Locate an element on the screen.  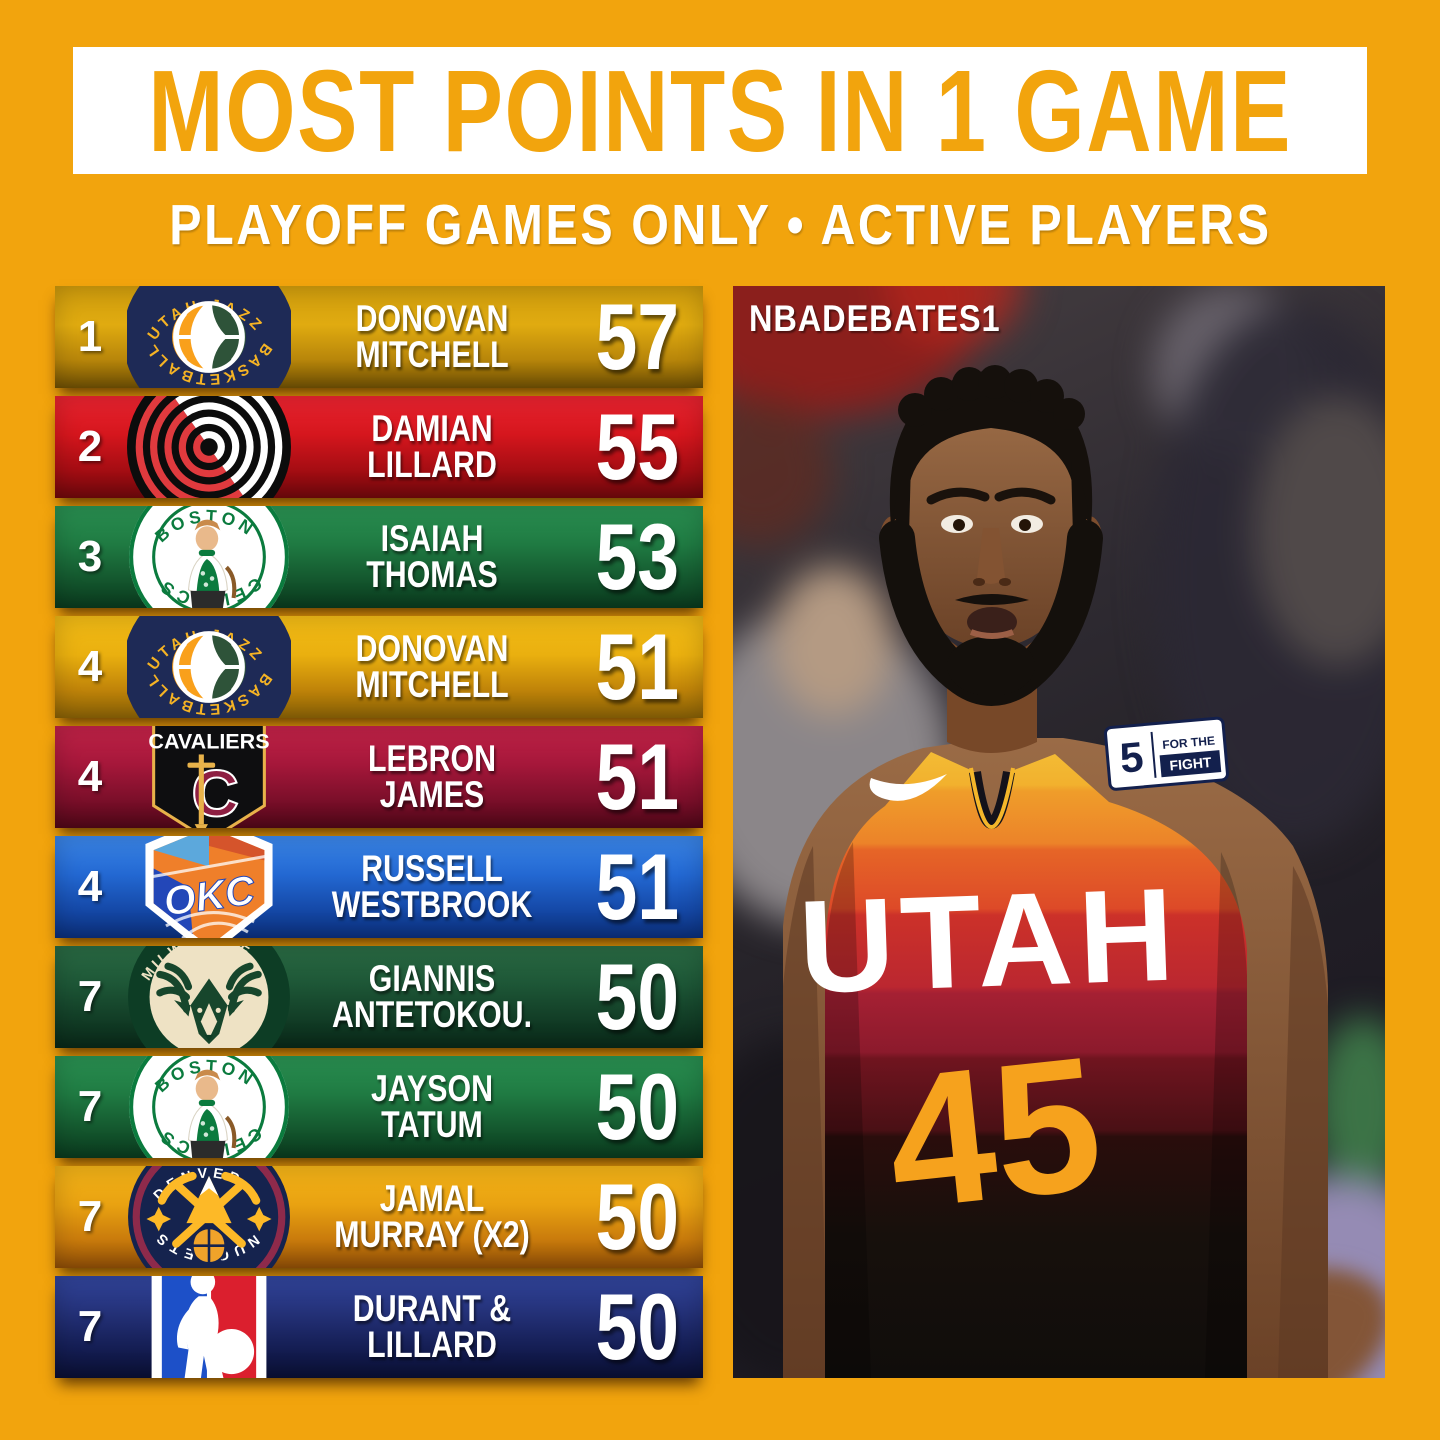
player-name-line2: ANTETOKOU. is located at coordinates (432, 1014).